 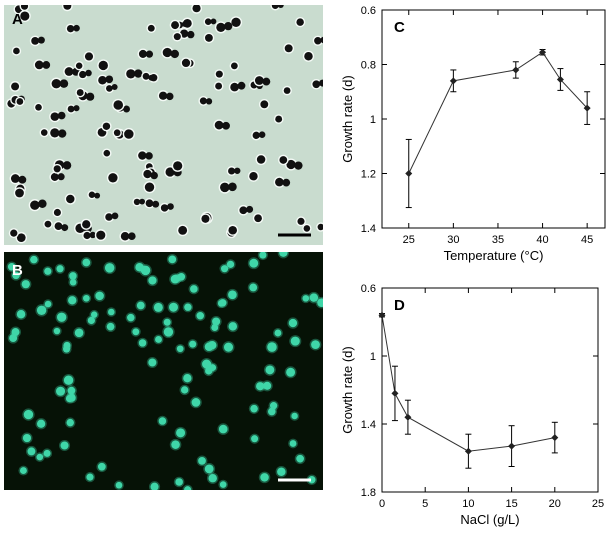 I want to click on y-tick-label: 0.8, so click(x=368, y=66).